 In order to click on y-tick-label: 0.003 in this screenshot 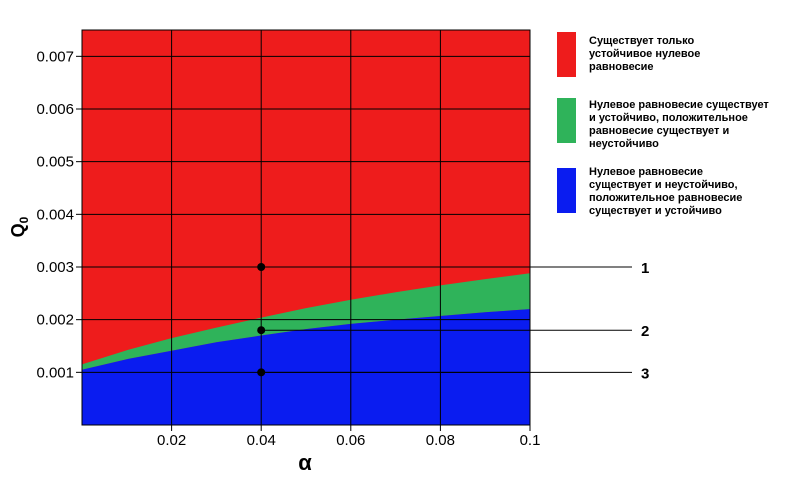, I will do `click(55, 267)`.